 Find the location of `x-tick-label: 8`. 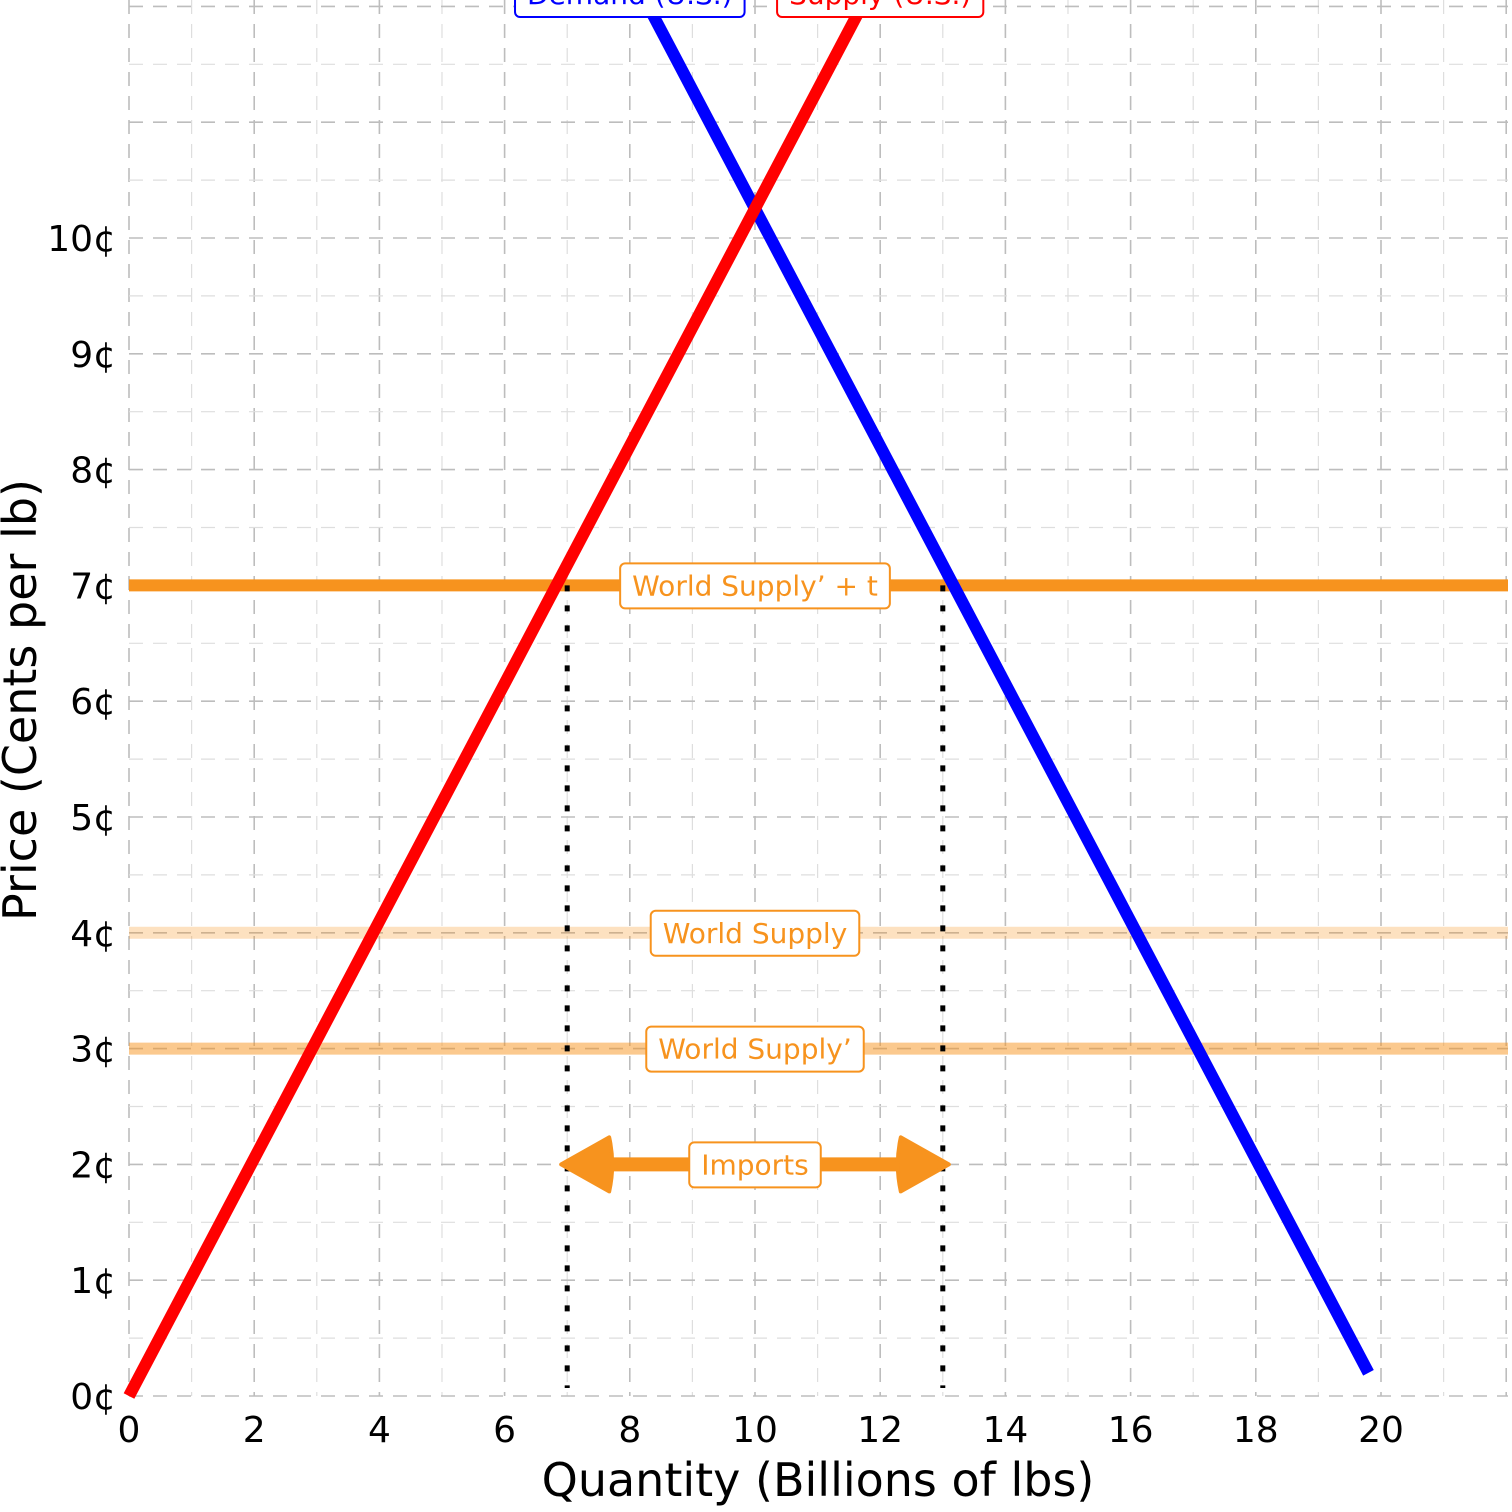

x-tick-label: 8 is located at coordinates (629, 1430).